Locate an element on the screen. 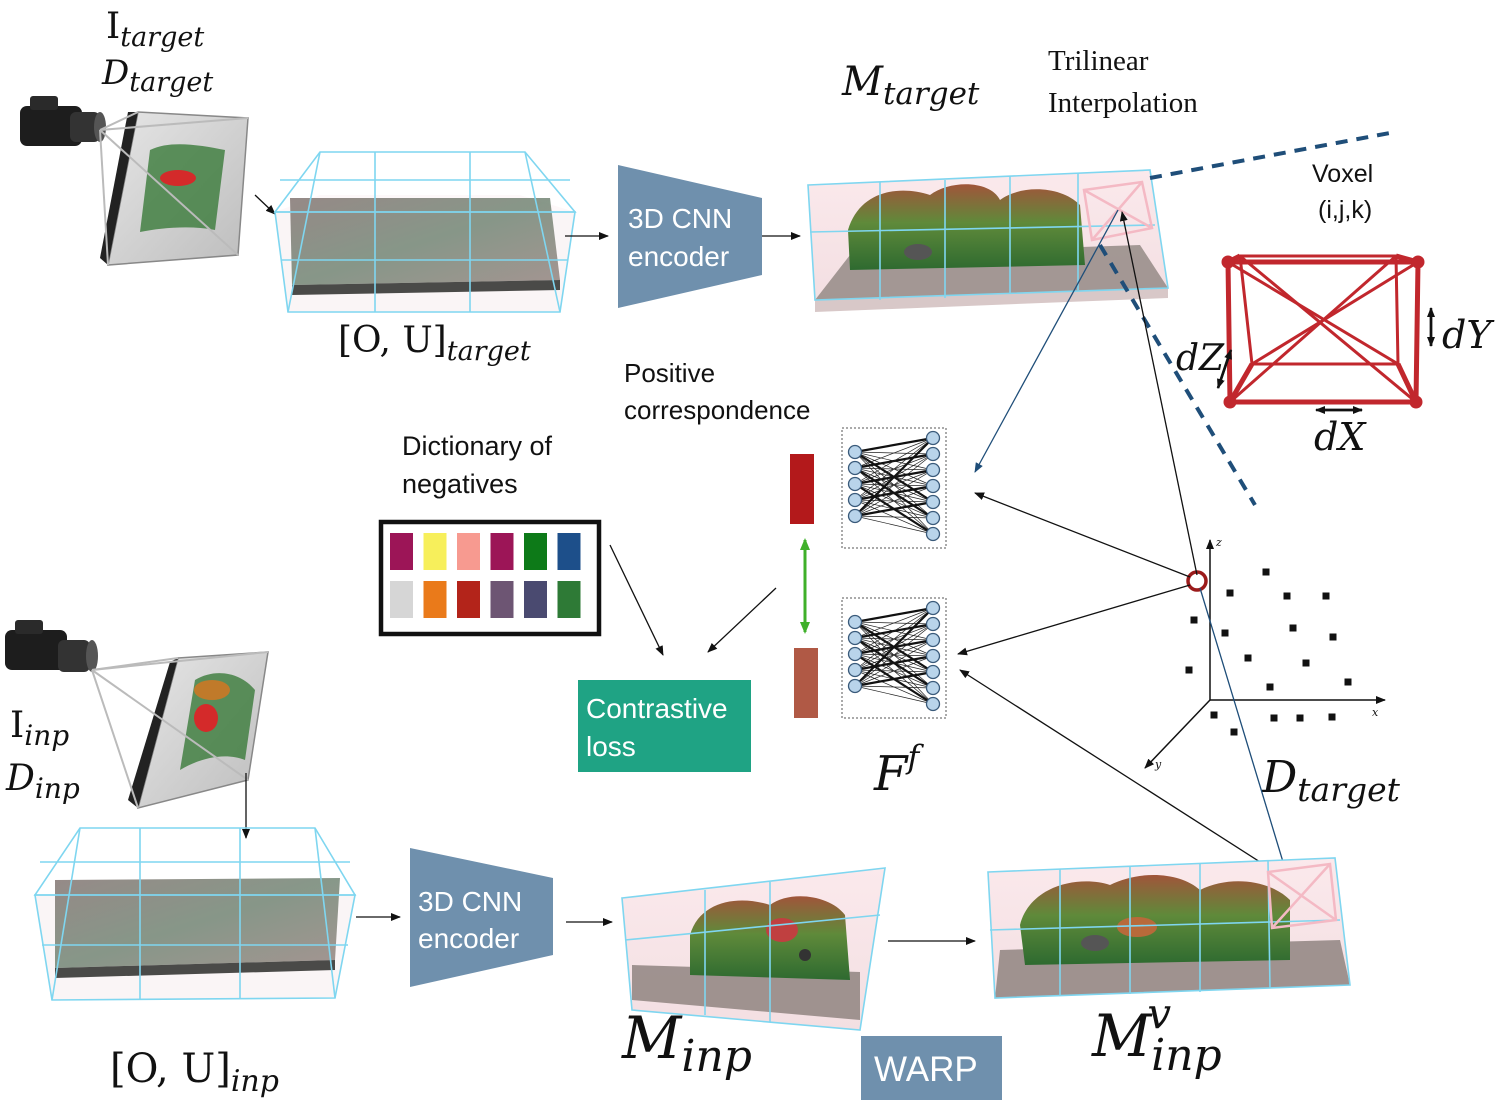 Image resolution: width=1510 pixels, height=1106 pixels. feature-volume-warped is located at coordinates (1169, 928).